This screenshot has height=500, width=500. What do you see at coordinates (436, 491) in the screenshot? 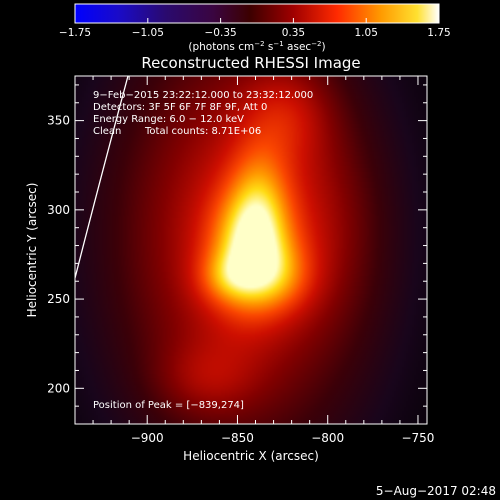
I see `footer-date: 5−Aug−2017 02:48` at bounding box center [436, 491].